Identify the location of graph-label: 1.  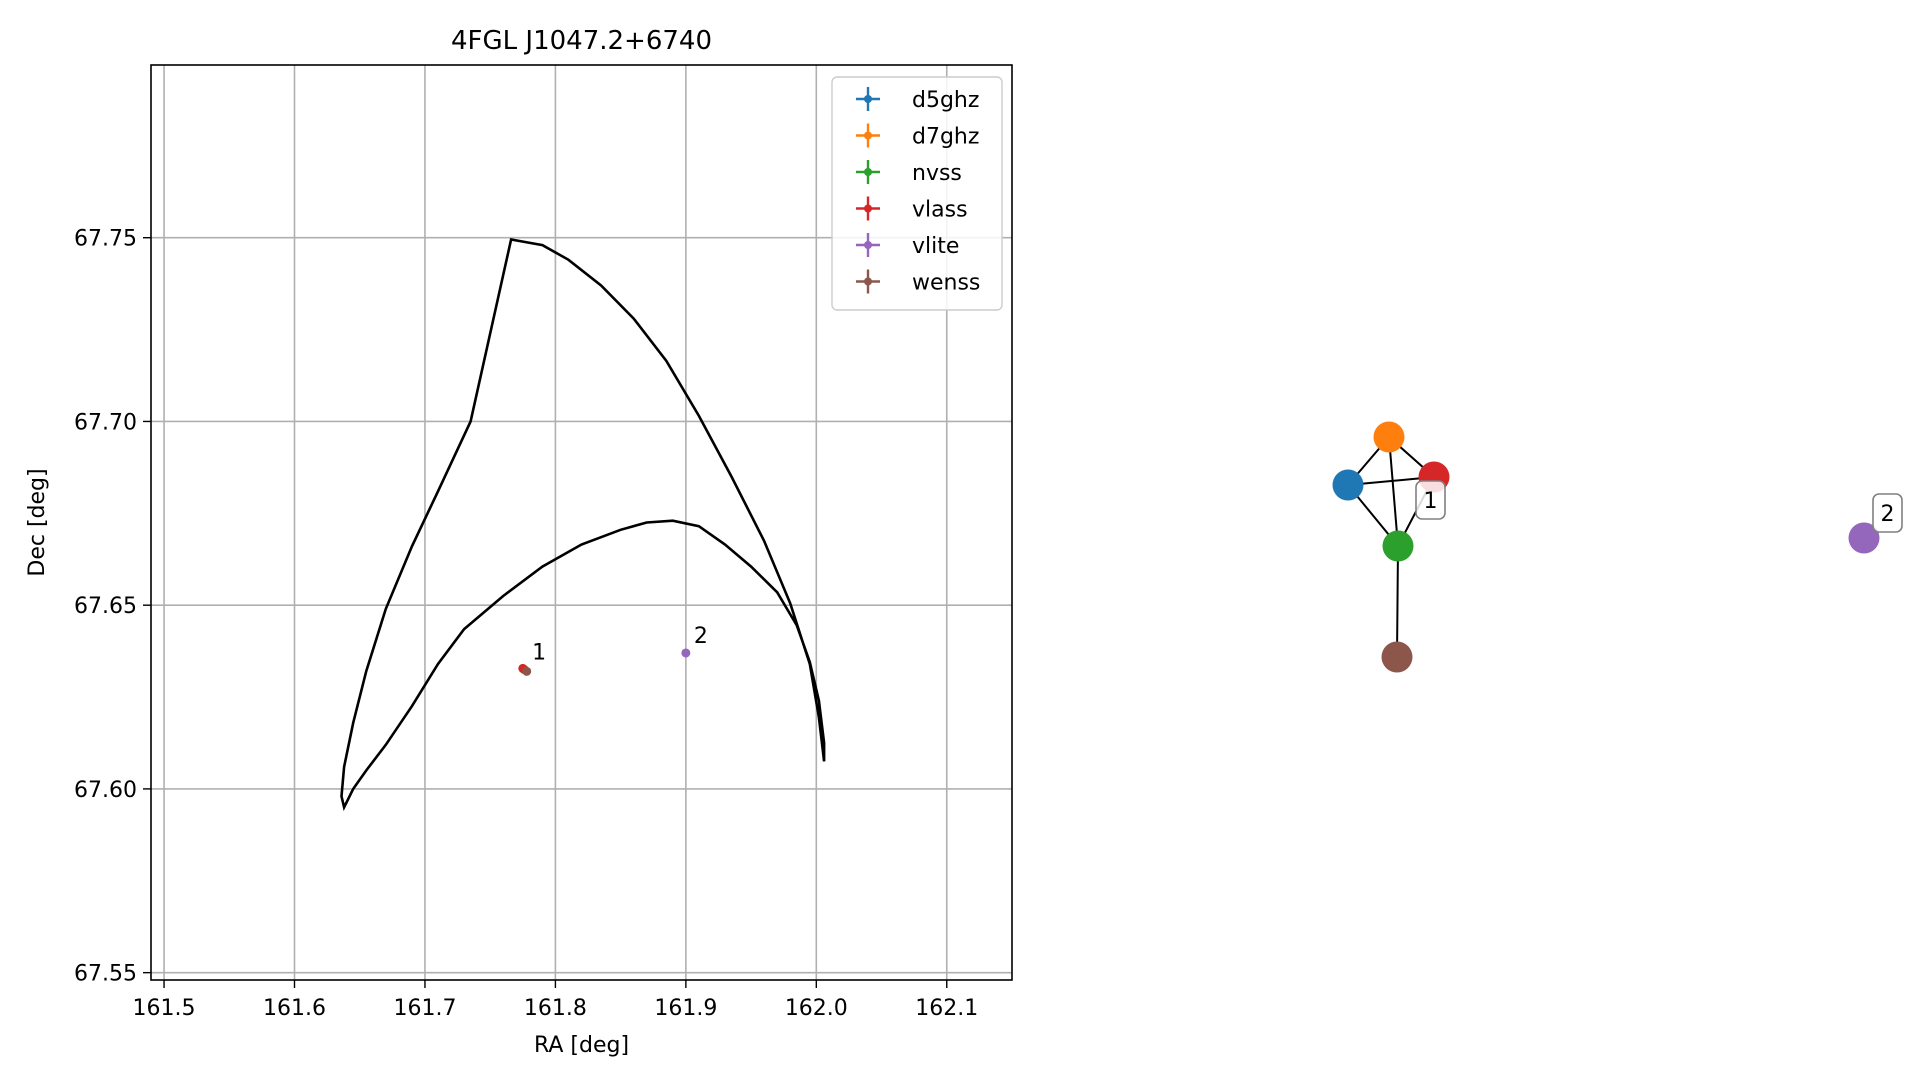
(1431, 501).